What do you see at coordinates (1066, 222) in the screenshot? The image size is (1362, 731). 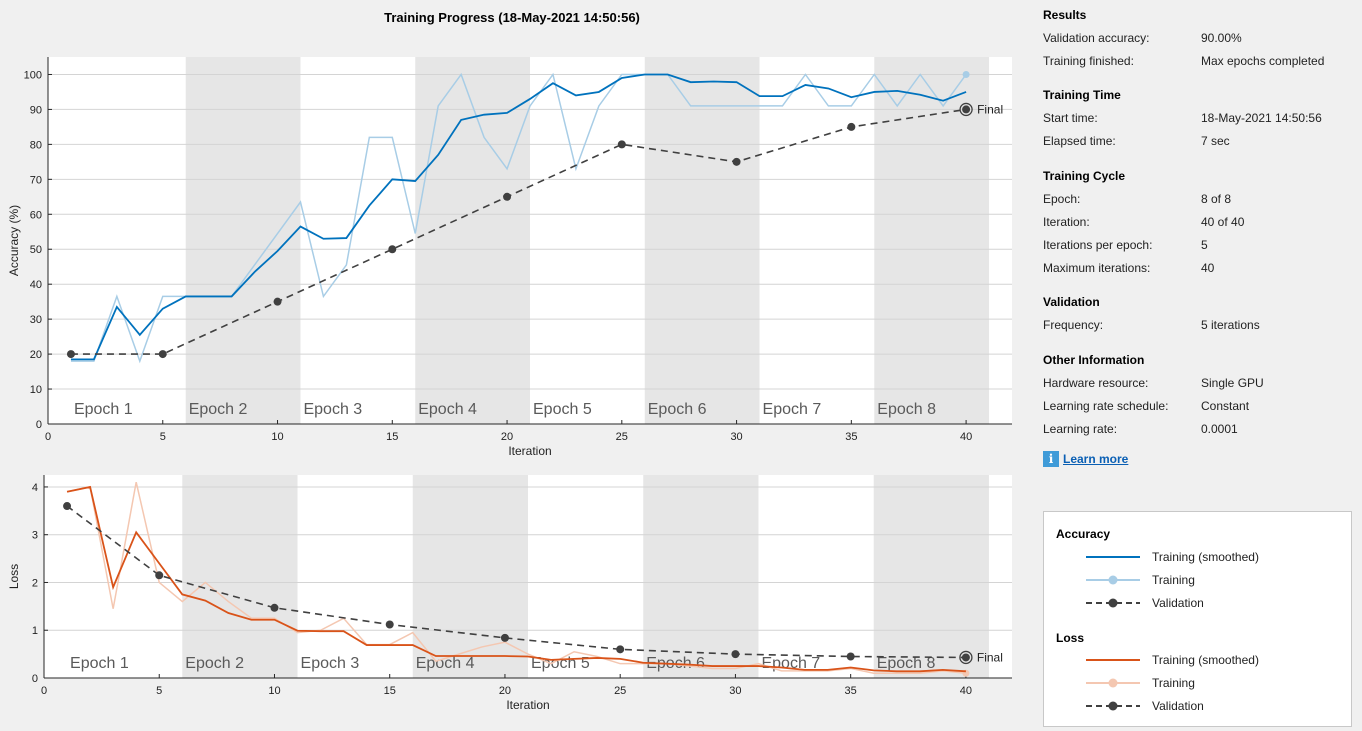 I see `info-label: Iteration:` at bounding box center [1066, 222].